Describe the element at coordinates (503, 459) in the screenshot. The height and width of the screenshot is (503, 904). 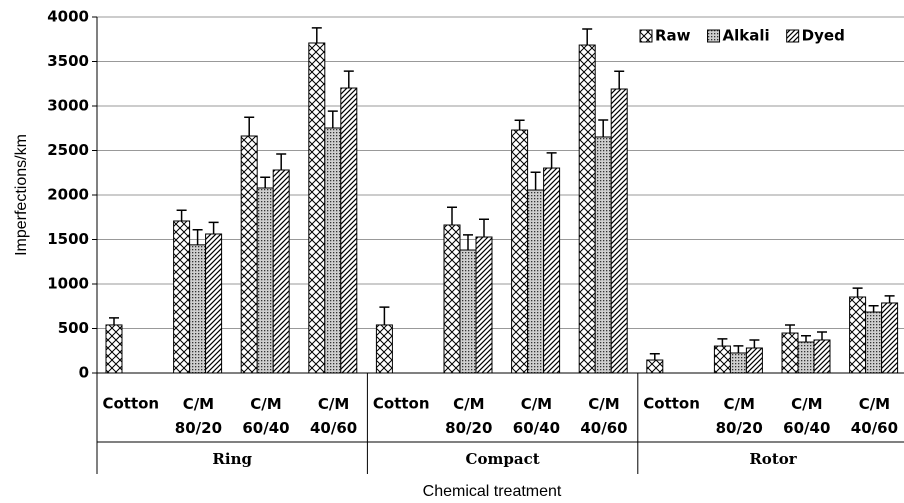
I see `group-label: Compact` at that location.